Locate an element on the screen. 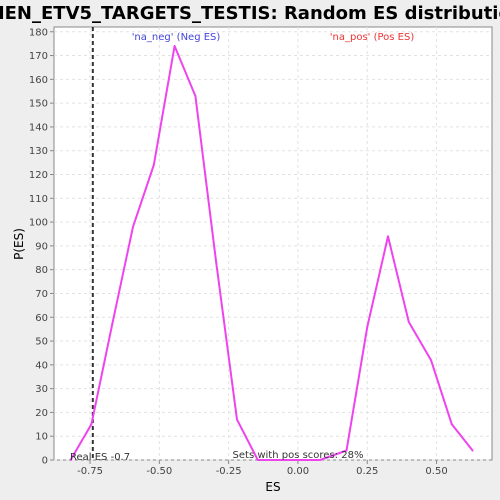 This screenshot has height=500, width=500. y-tick-label: 50 is located at coordinates (41, 342).